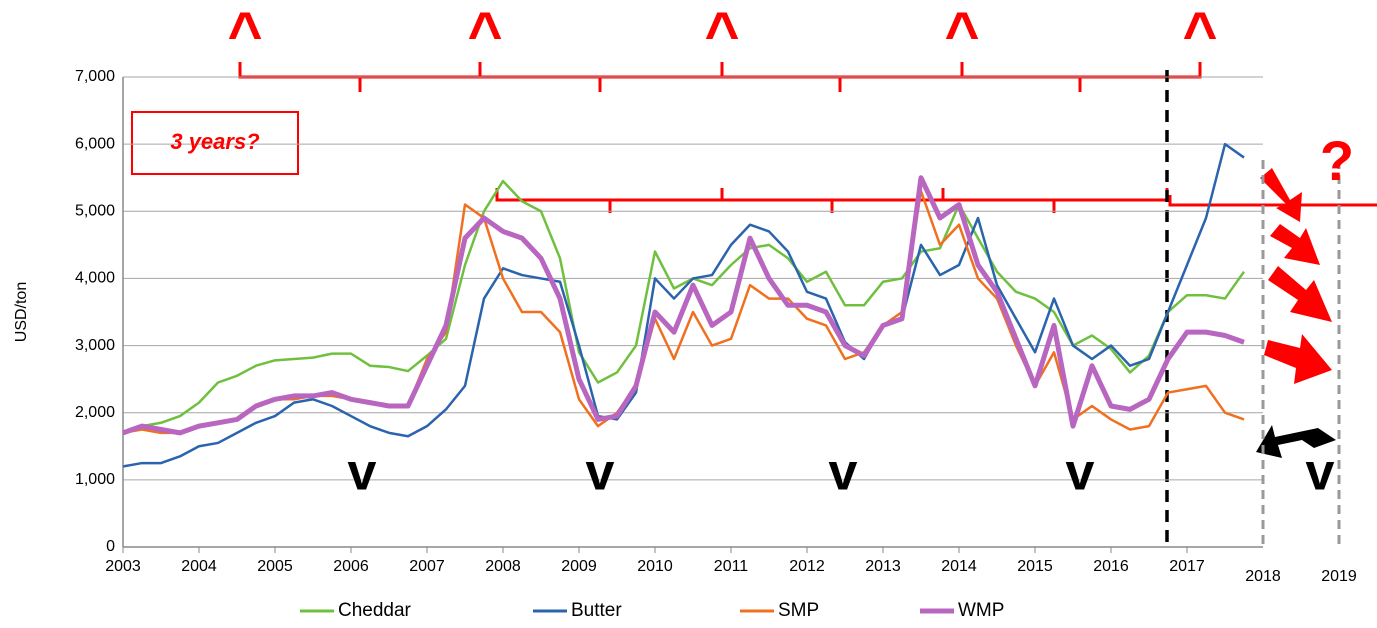 Image resolution: width=1377 pixels, height=628 pixels. I want to click on x-tick-label: 2010, so click(655, 566).